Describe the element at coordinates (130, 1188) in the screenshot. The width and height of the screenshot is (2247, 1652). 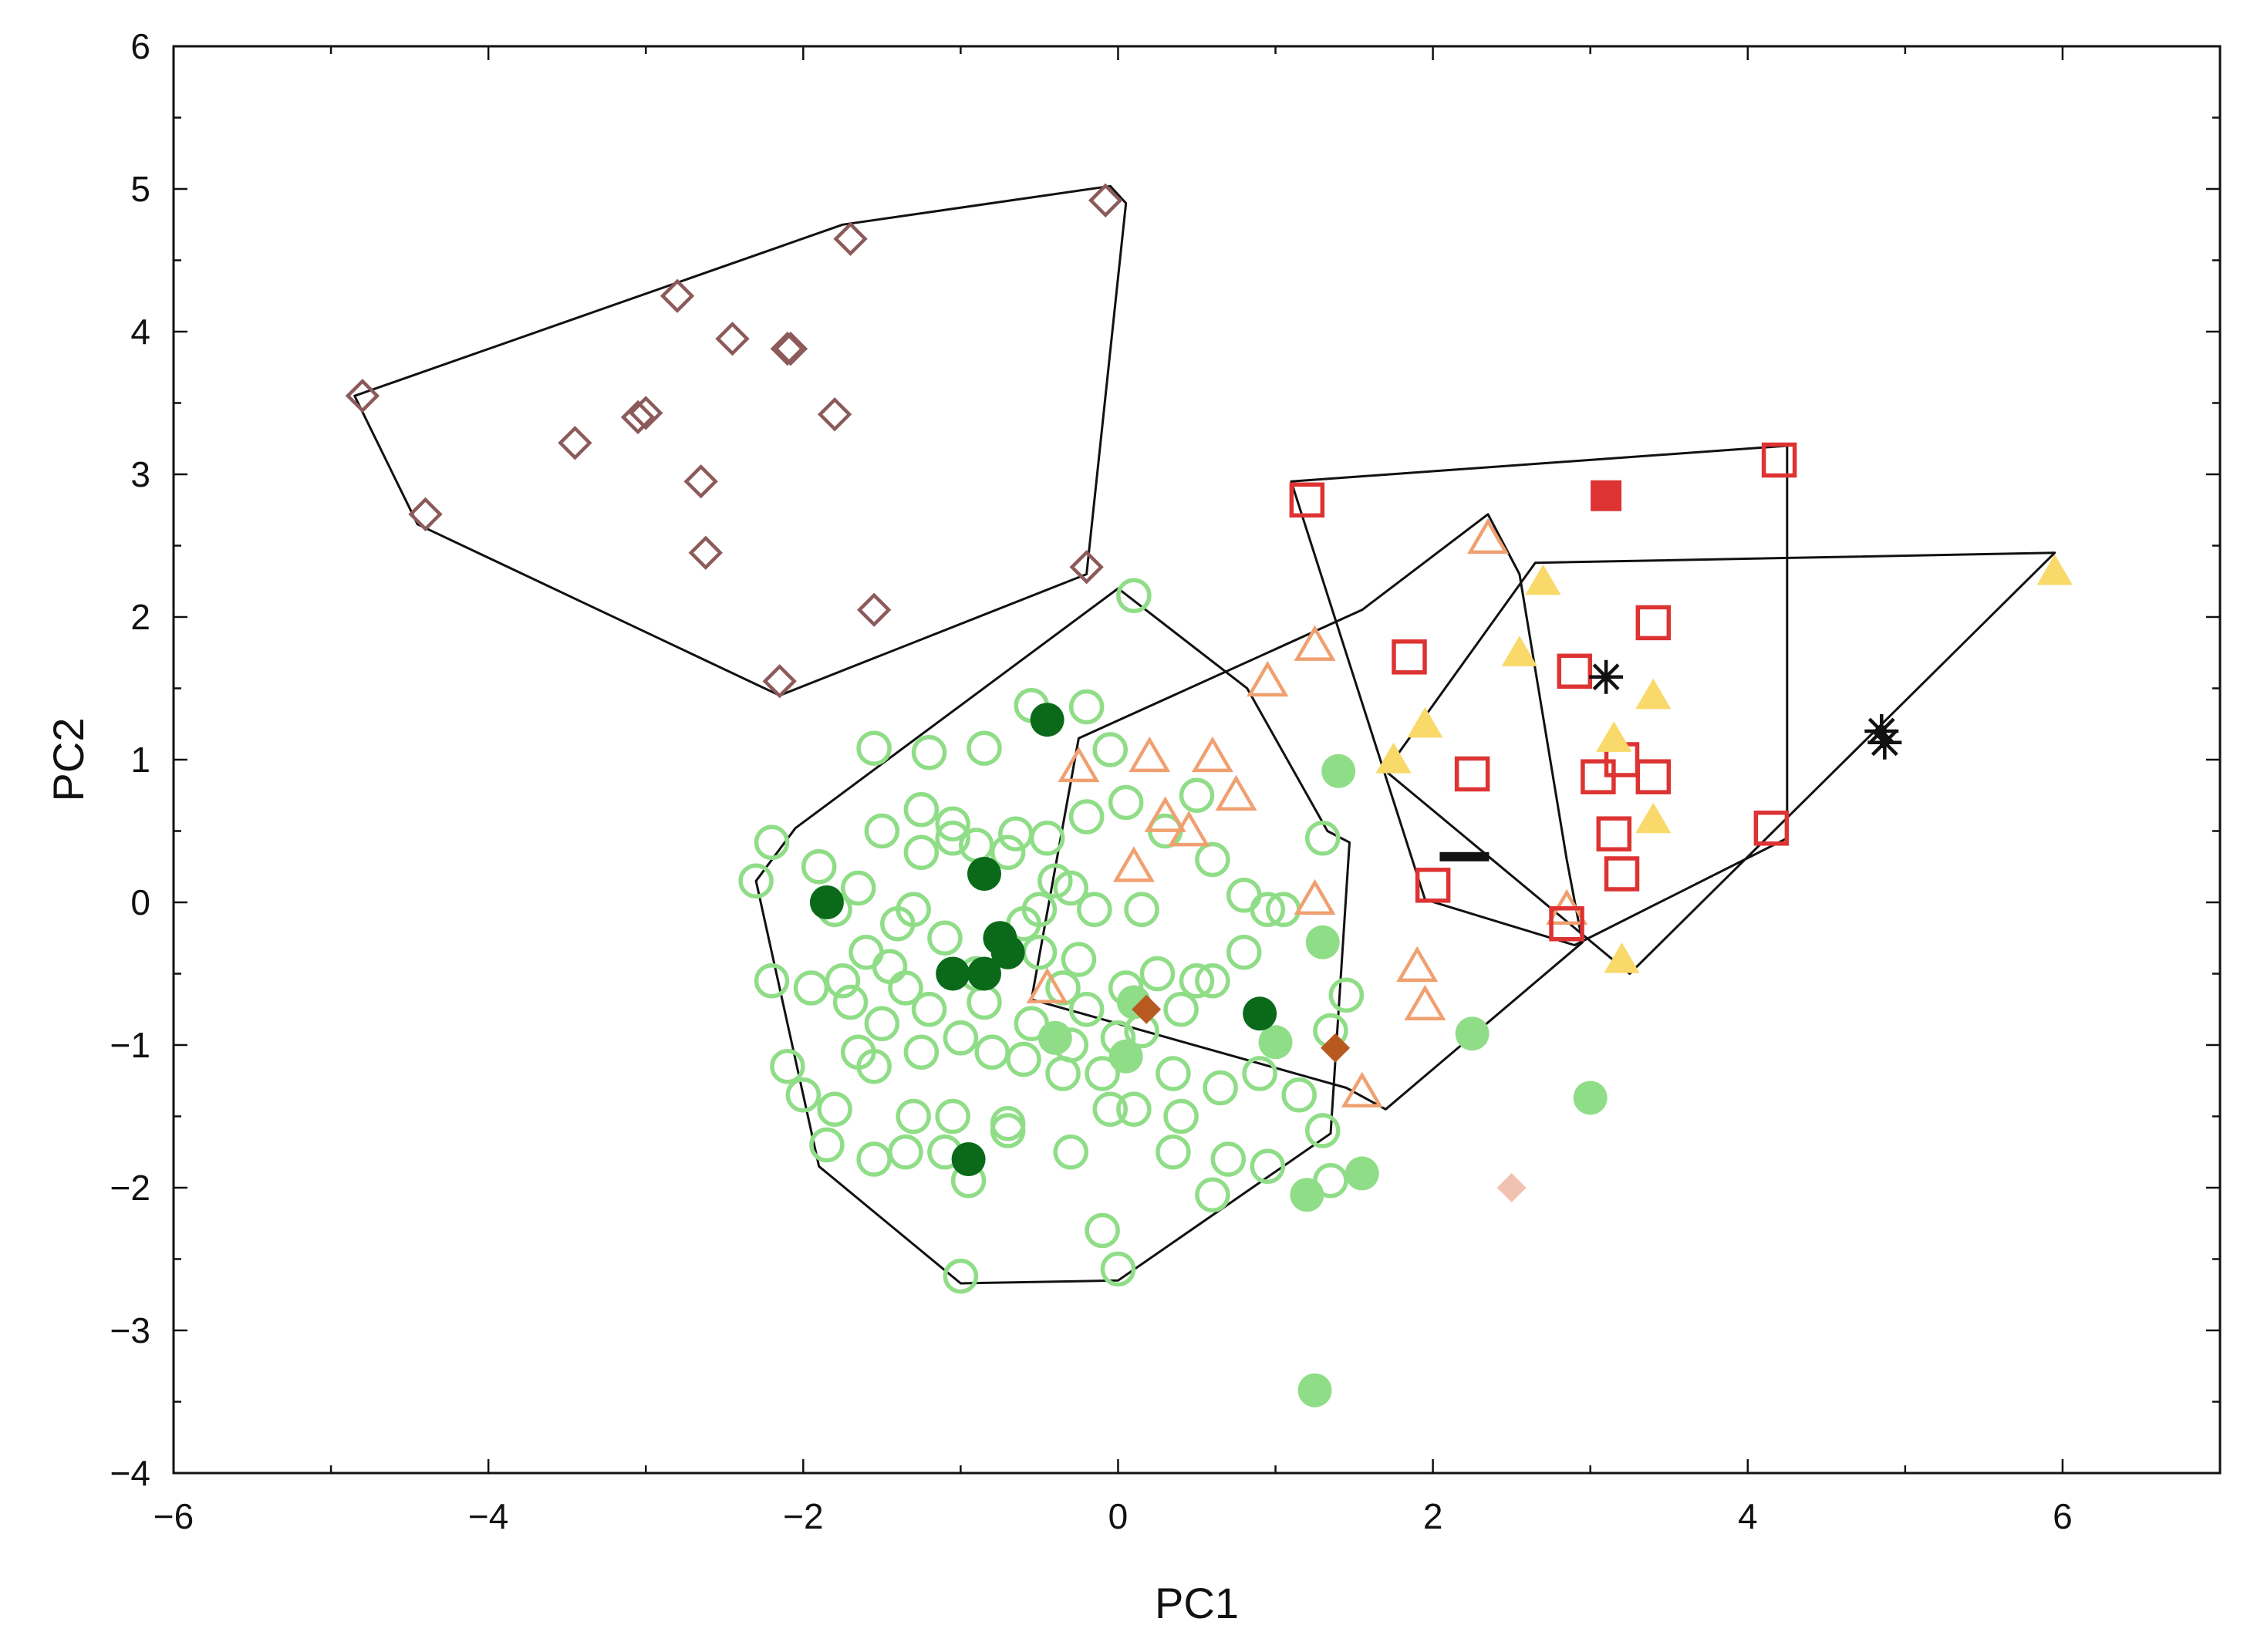
I see `y-tick-label: −2` at that location.